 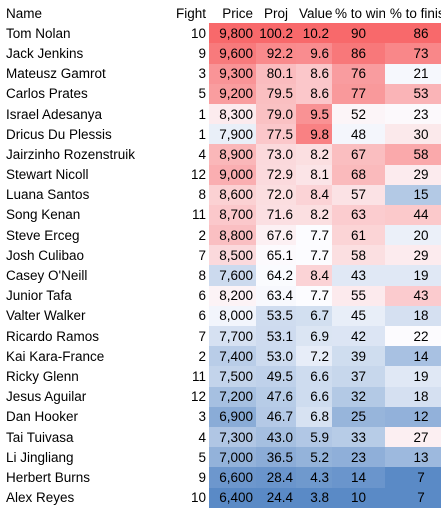 I want to click on cell-price: 8,500, so click(x=232, y=255).